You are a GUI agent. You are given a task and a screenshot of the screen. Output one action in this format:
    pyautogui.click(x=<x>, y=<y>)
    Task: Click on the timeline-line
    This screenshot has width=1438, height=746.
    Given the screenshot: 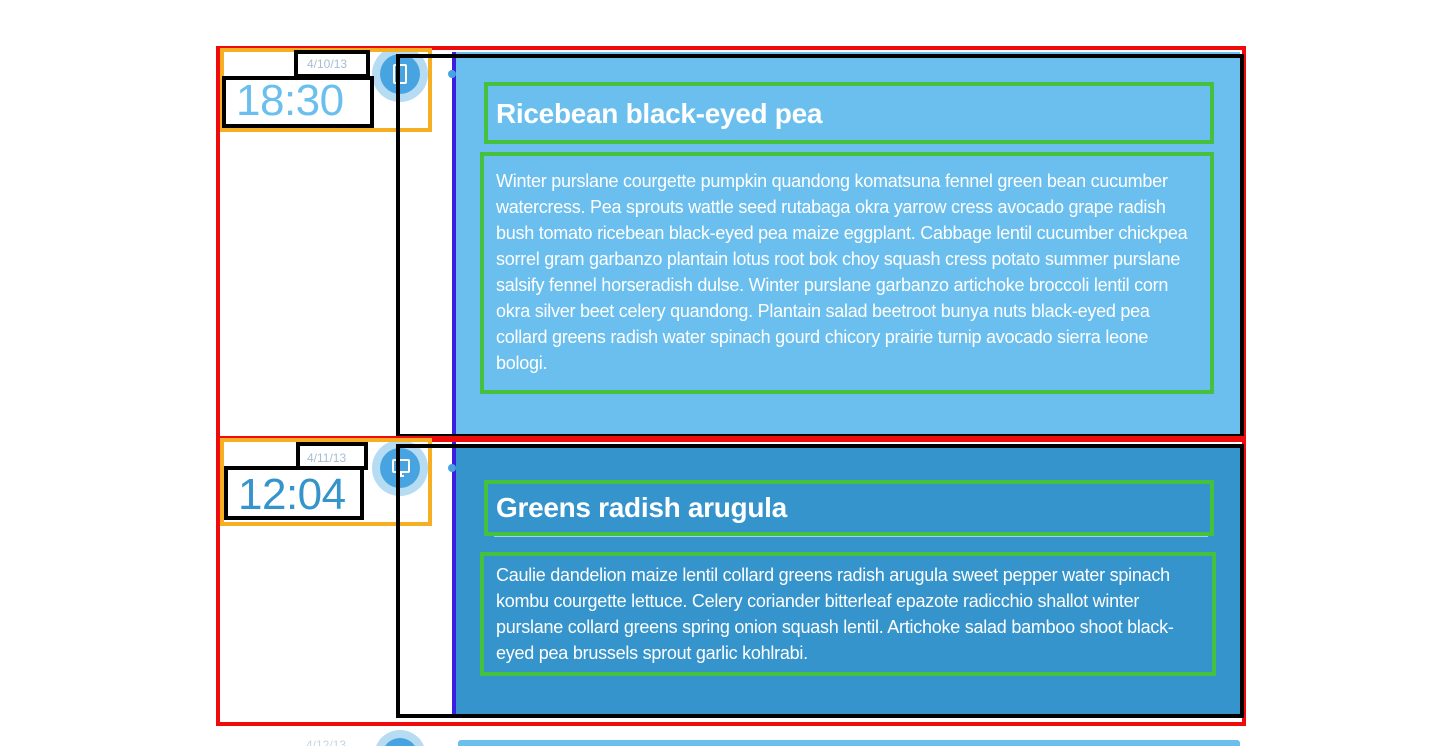 What is the action you would take?
    pyautogui.click(x=454, y=384)
    